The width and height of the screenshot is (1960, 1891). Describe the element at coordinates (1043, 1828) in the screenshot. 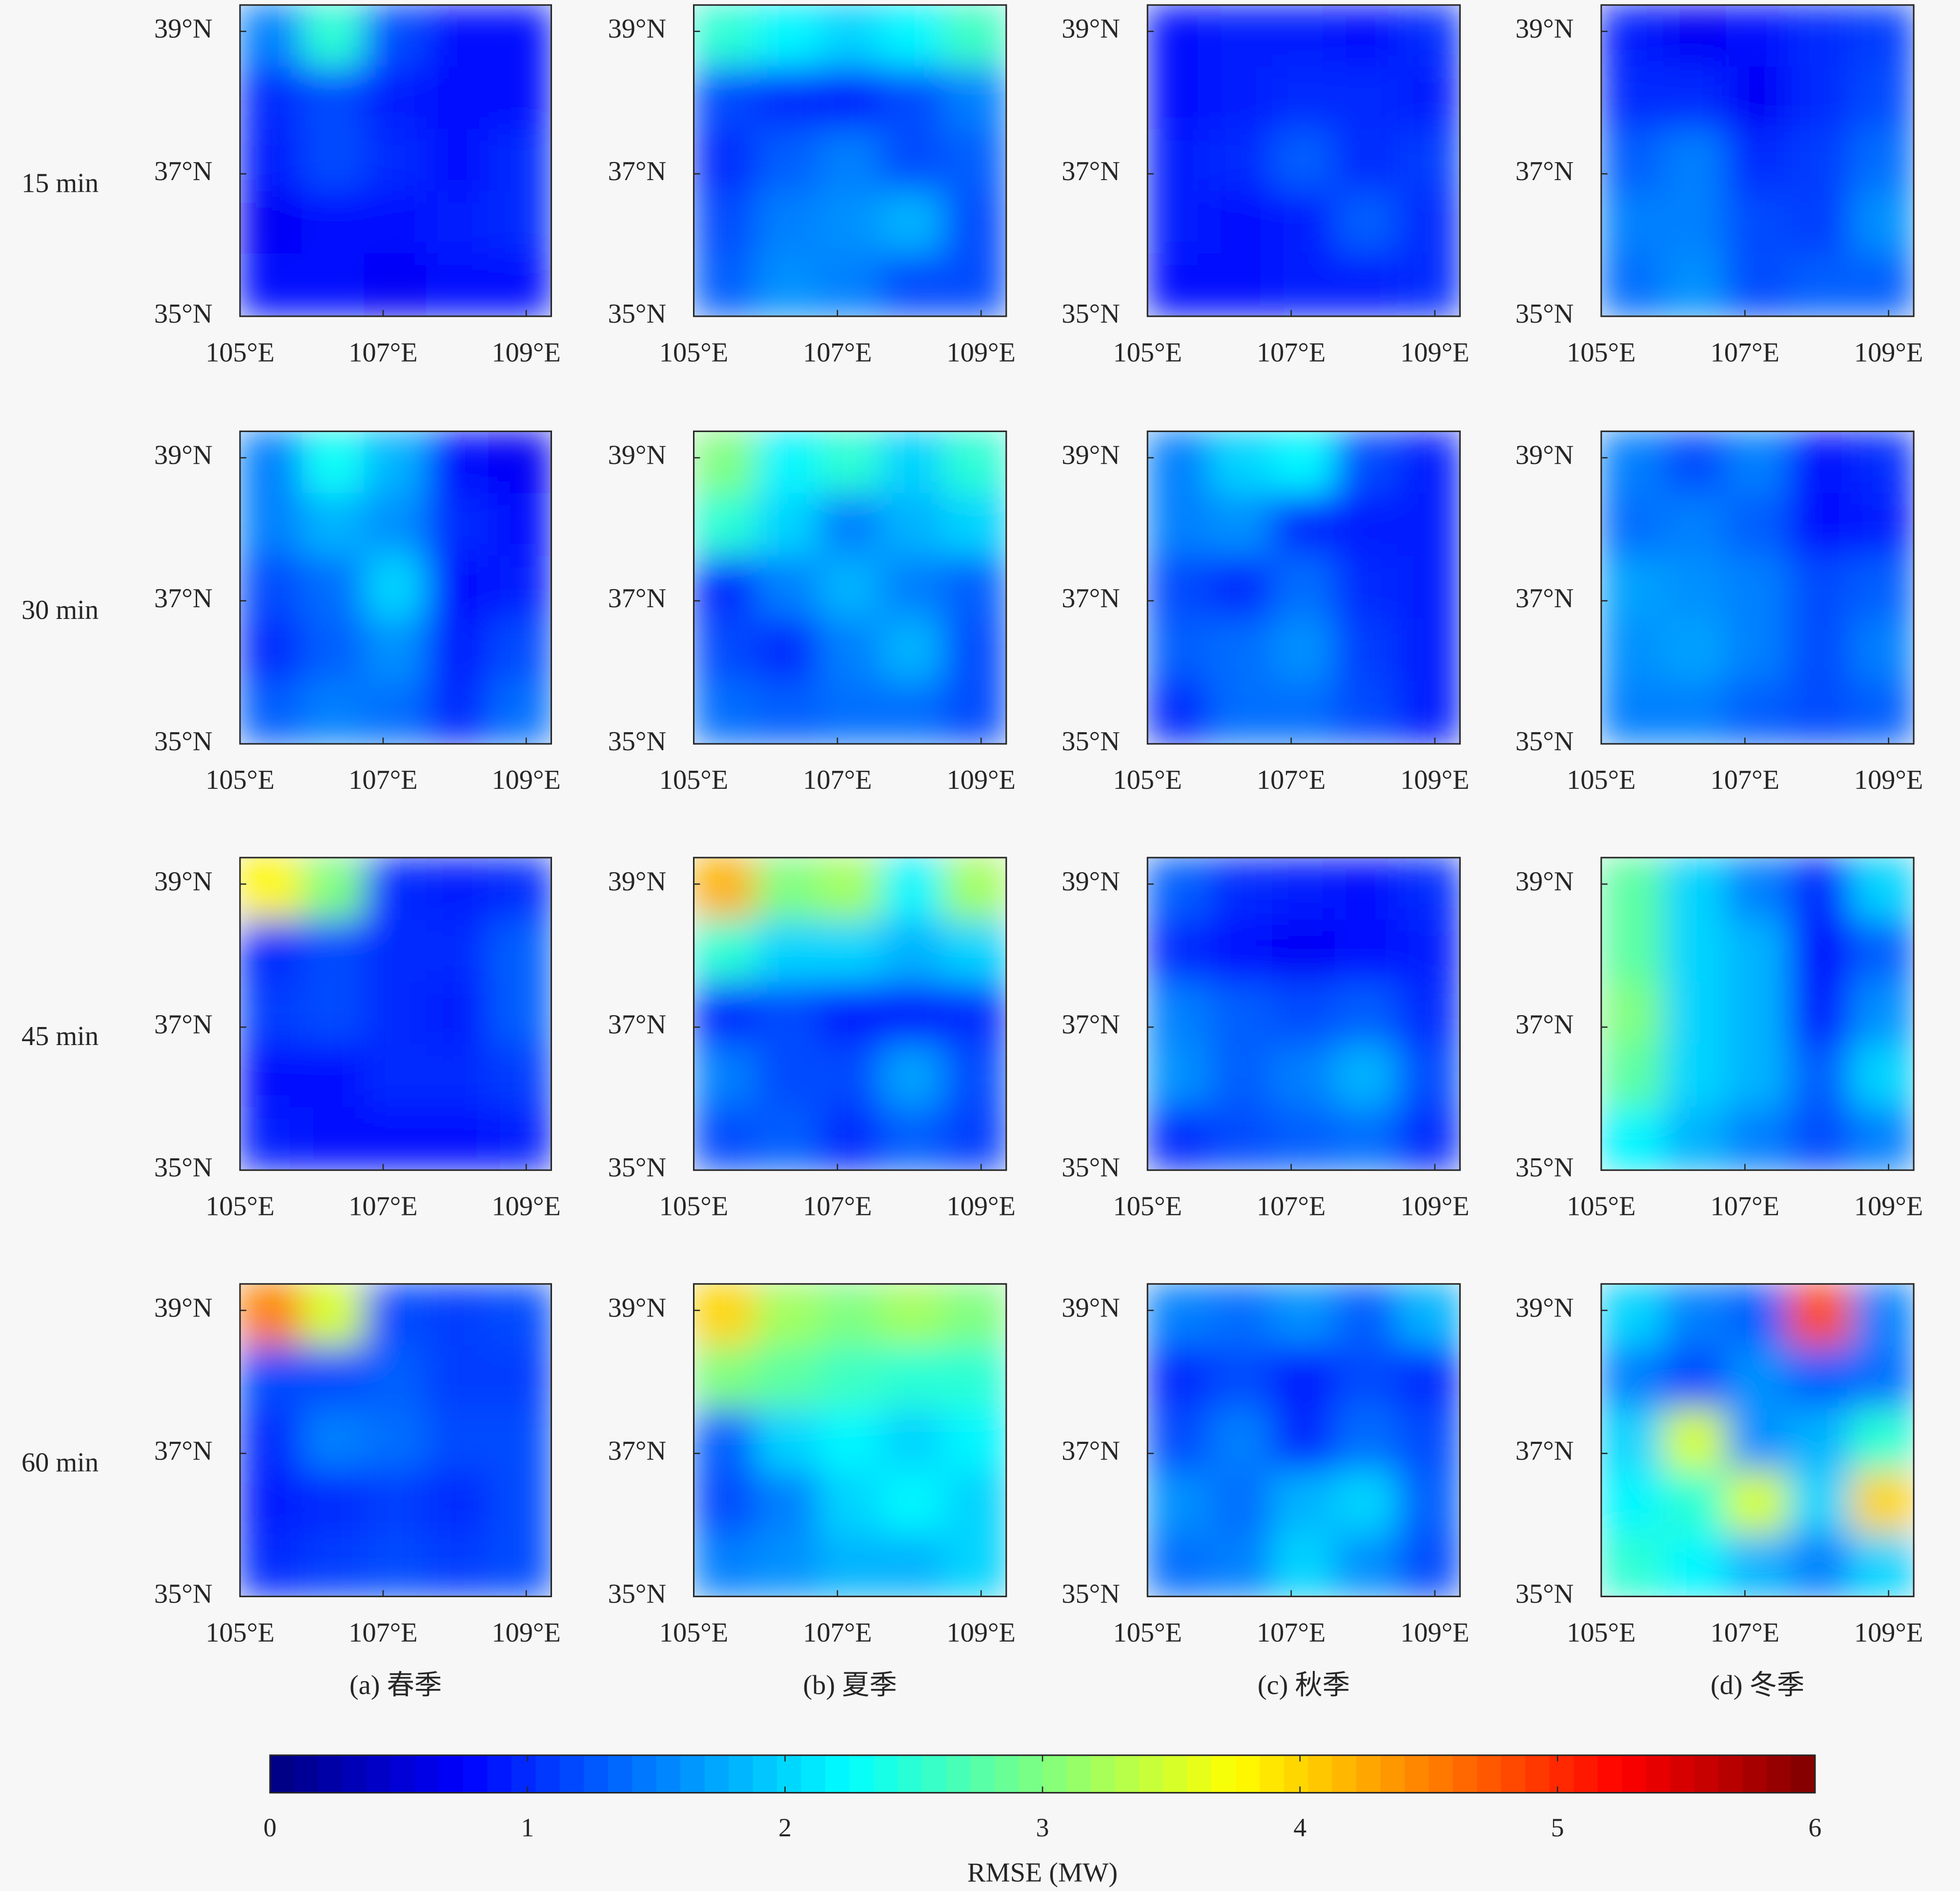

I see `colorbar-tick-label: 3` at that location.